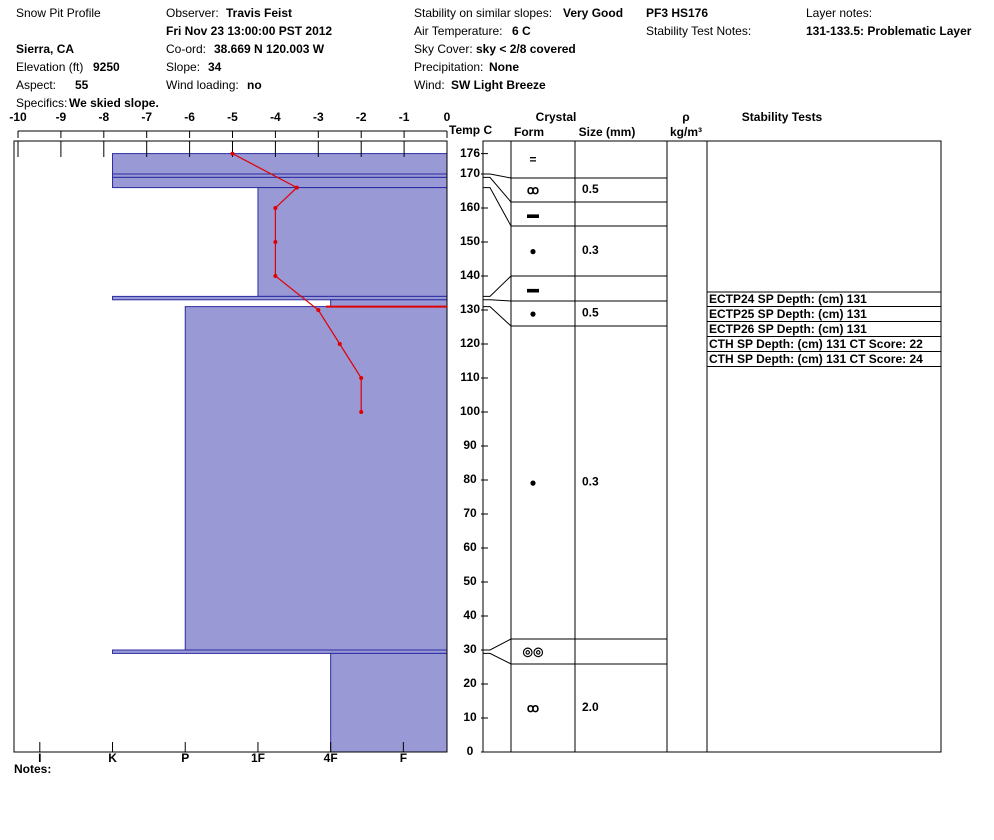 Image resolution: width=994 pixels, height=840 pixels. I want to click on header-field: 131-133.5: Problematic Layer, so click(889, 31).